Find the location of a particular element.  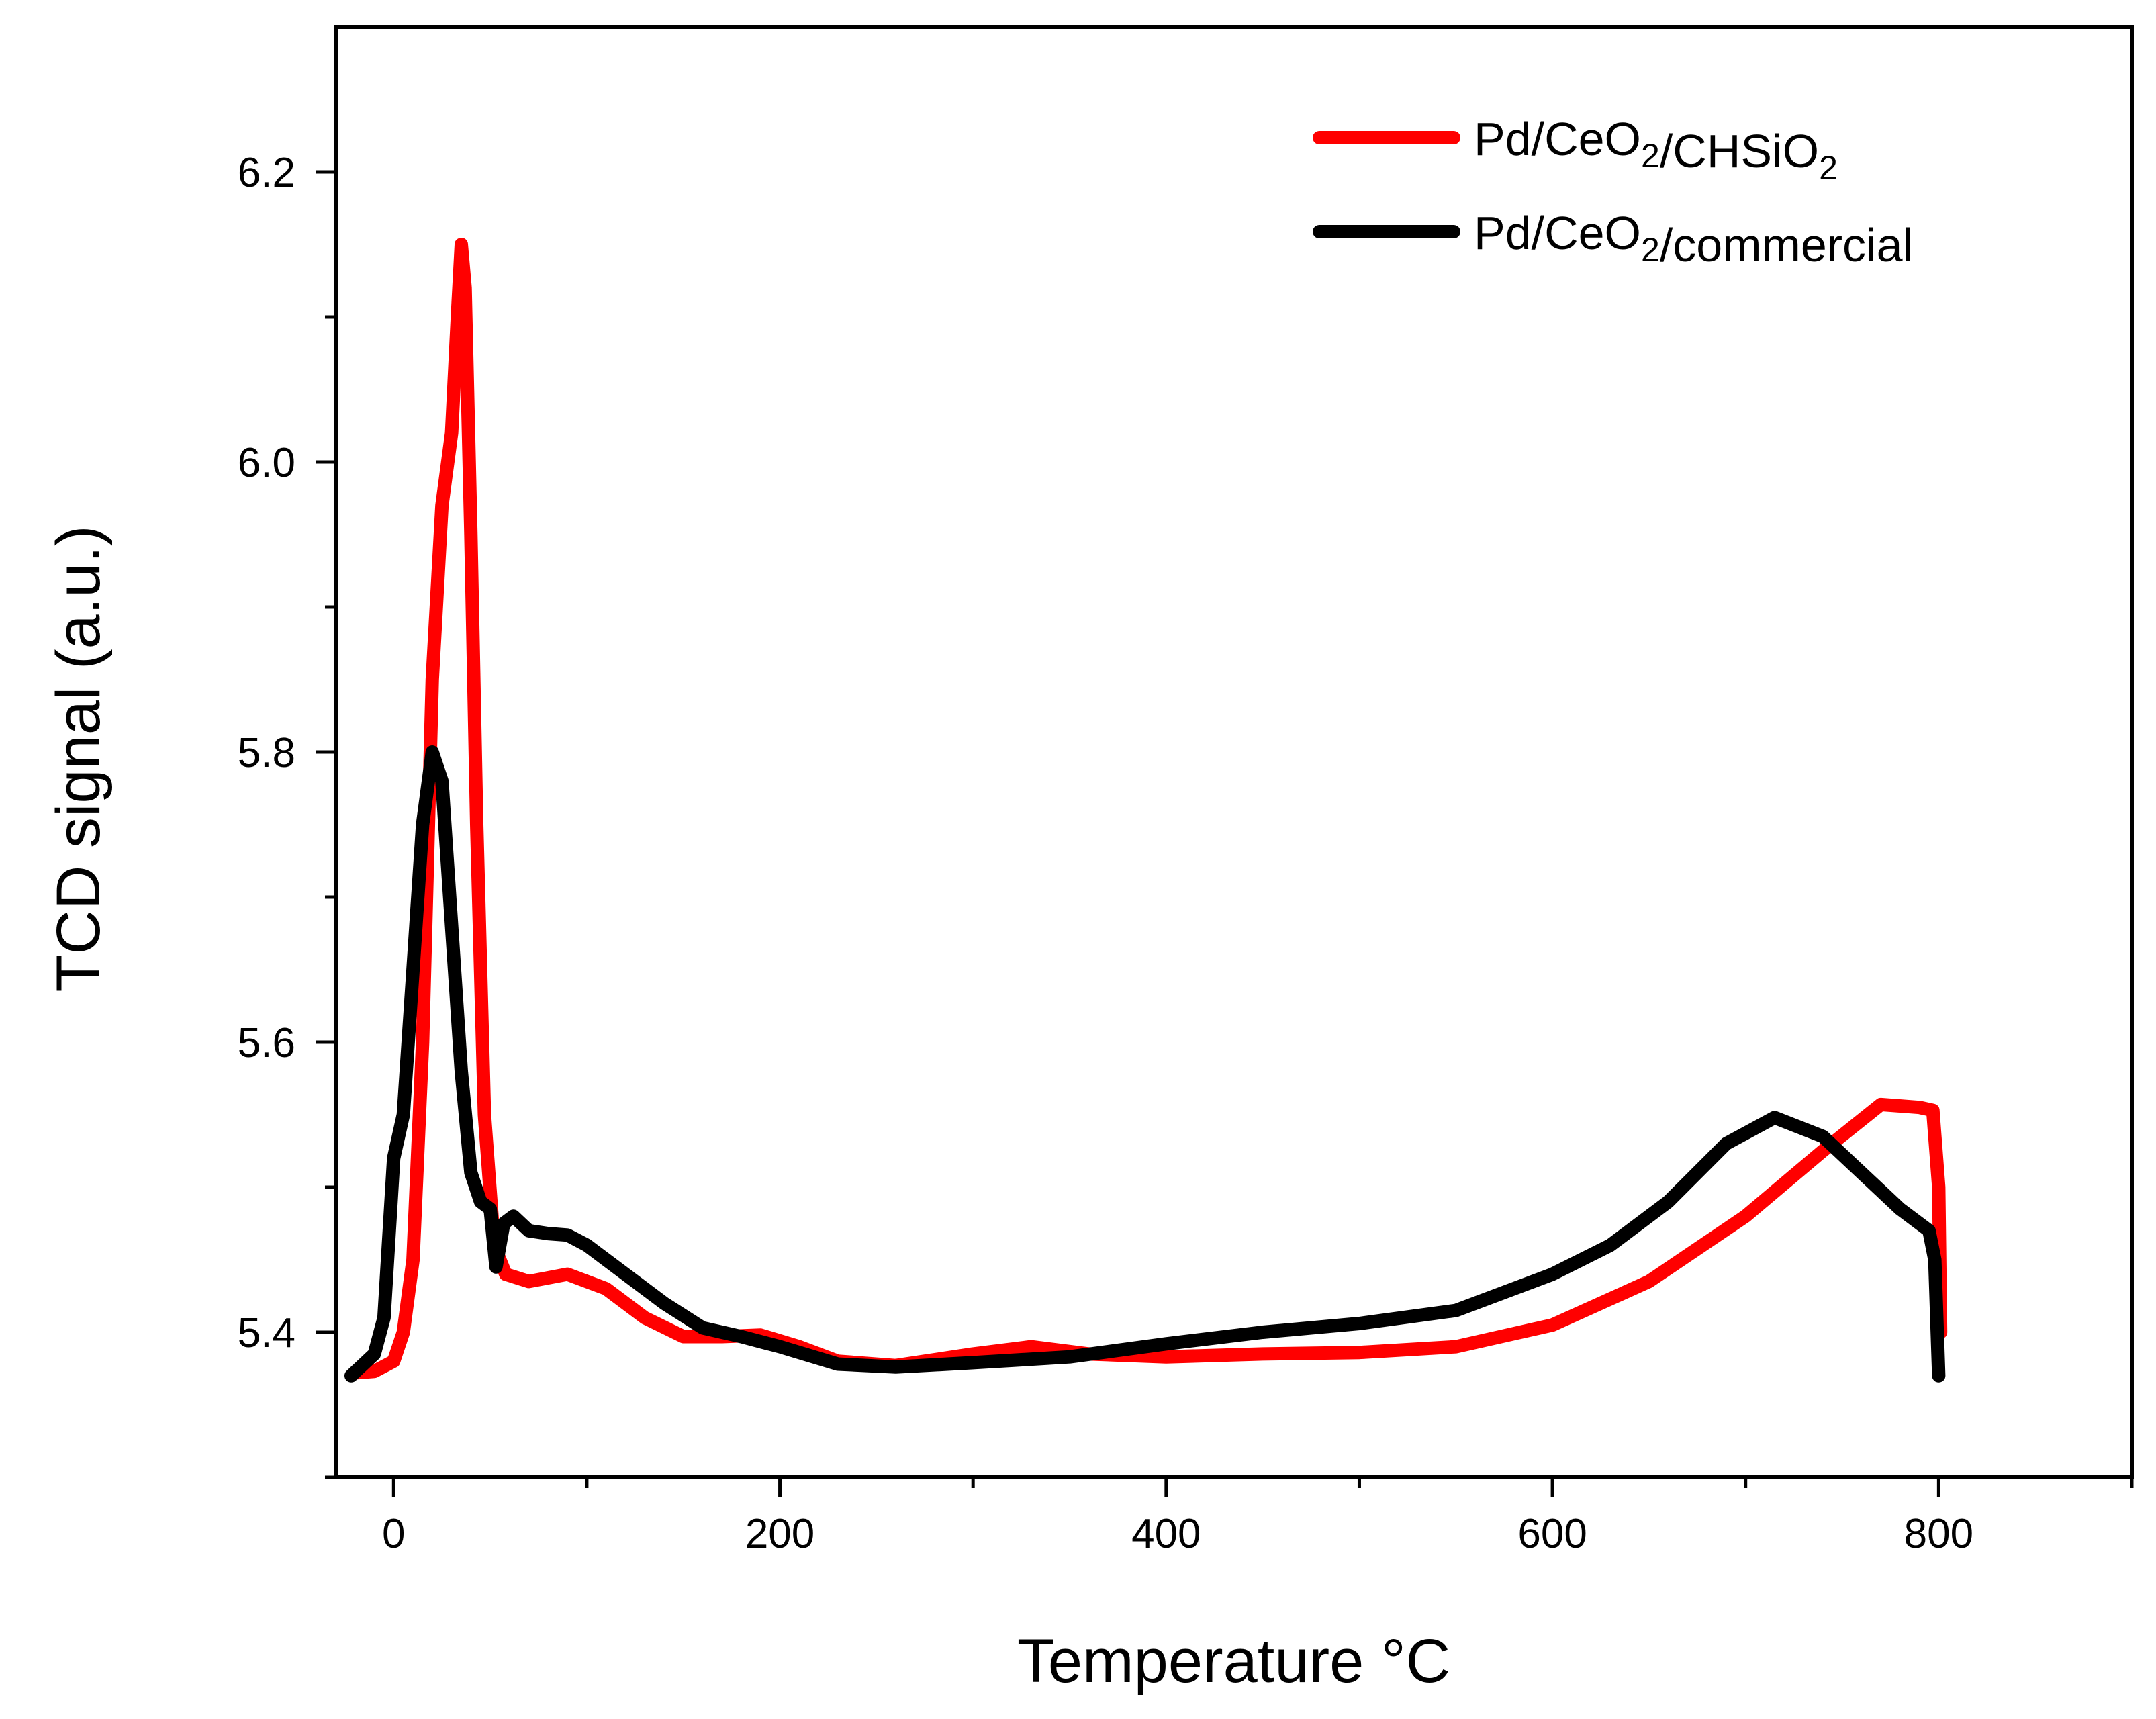

legend-label-1: Pd/CeO2/commercial is located at coordinates (1694, 239).